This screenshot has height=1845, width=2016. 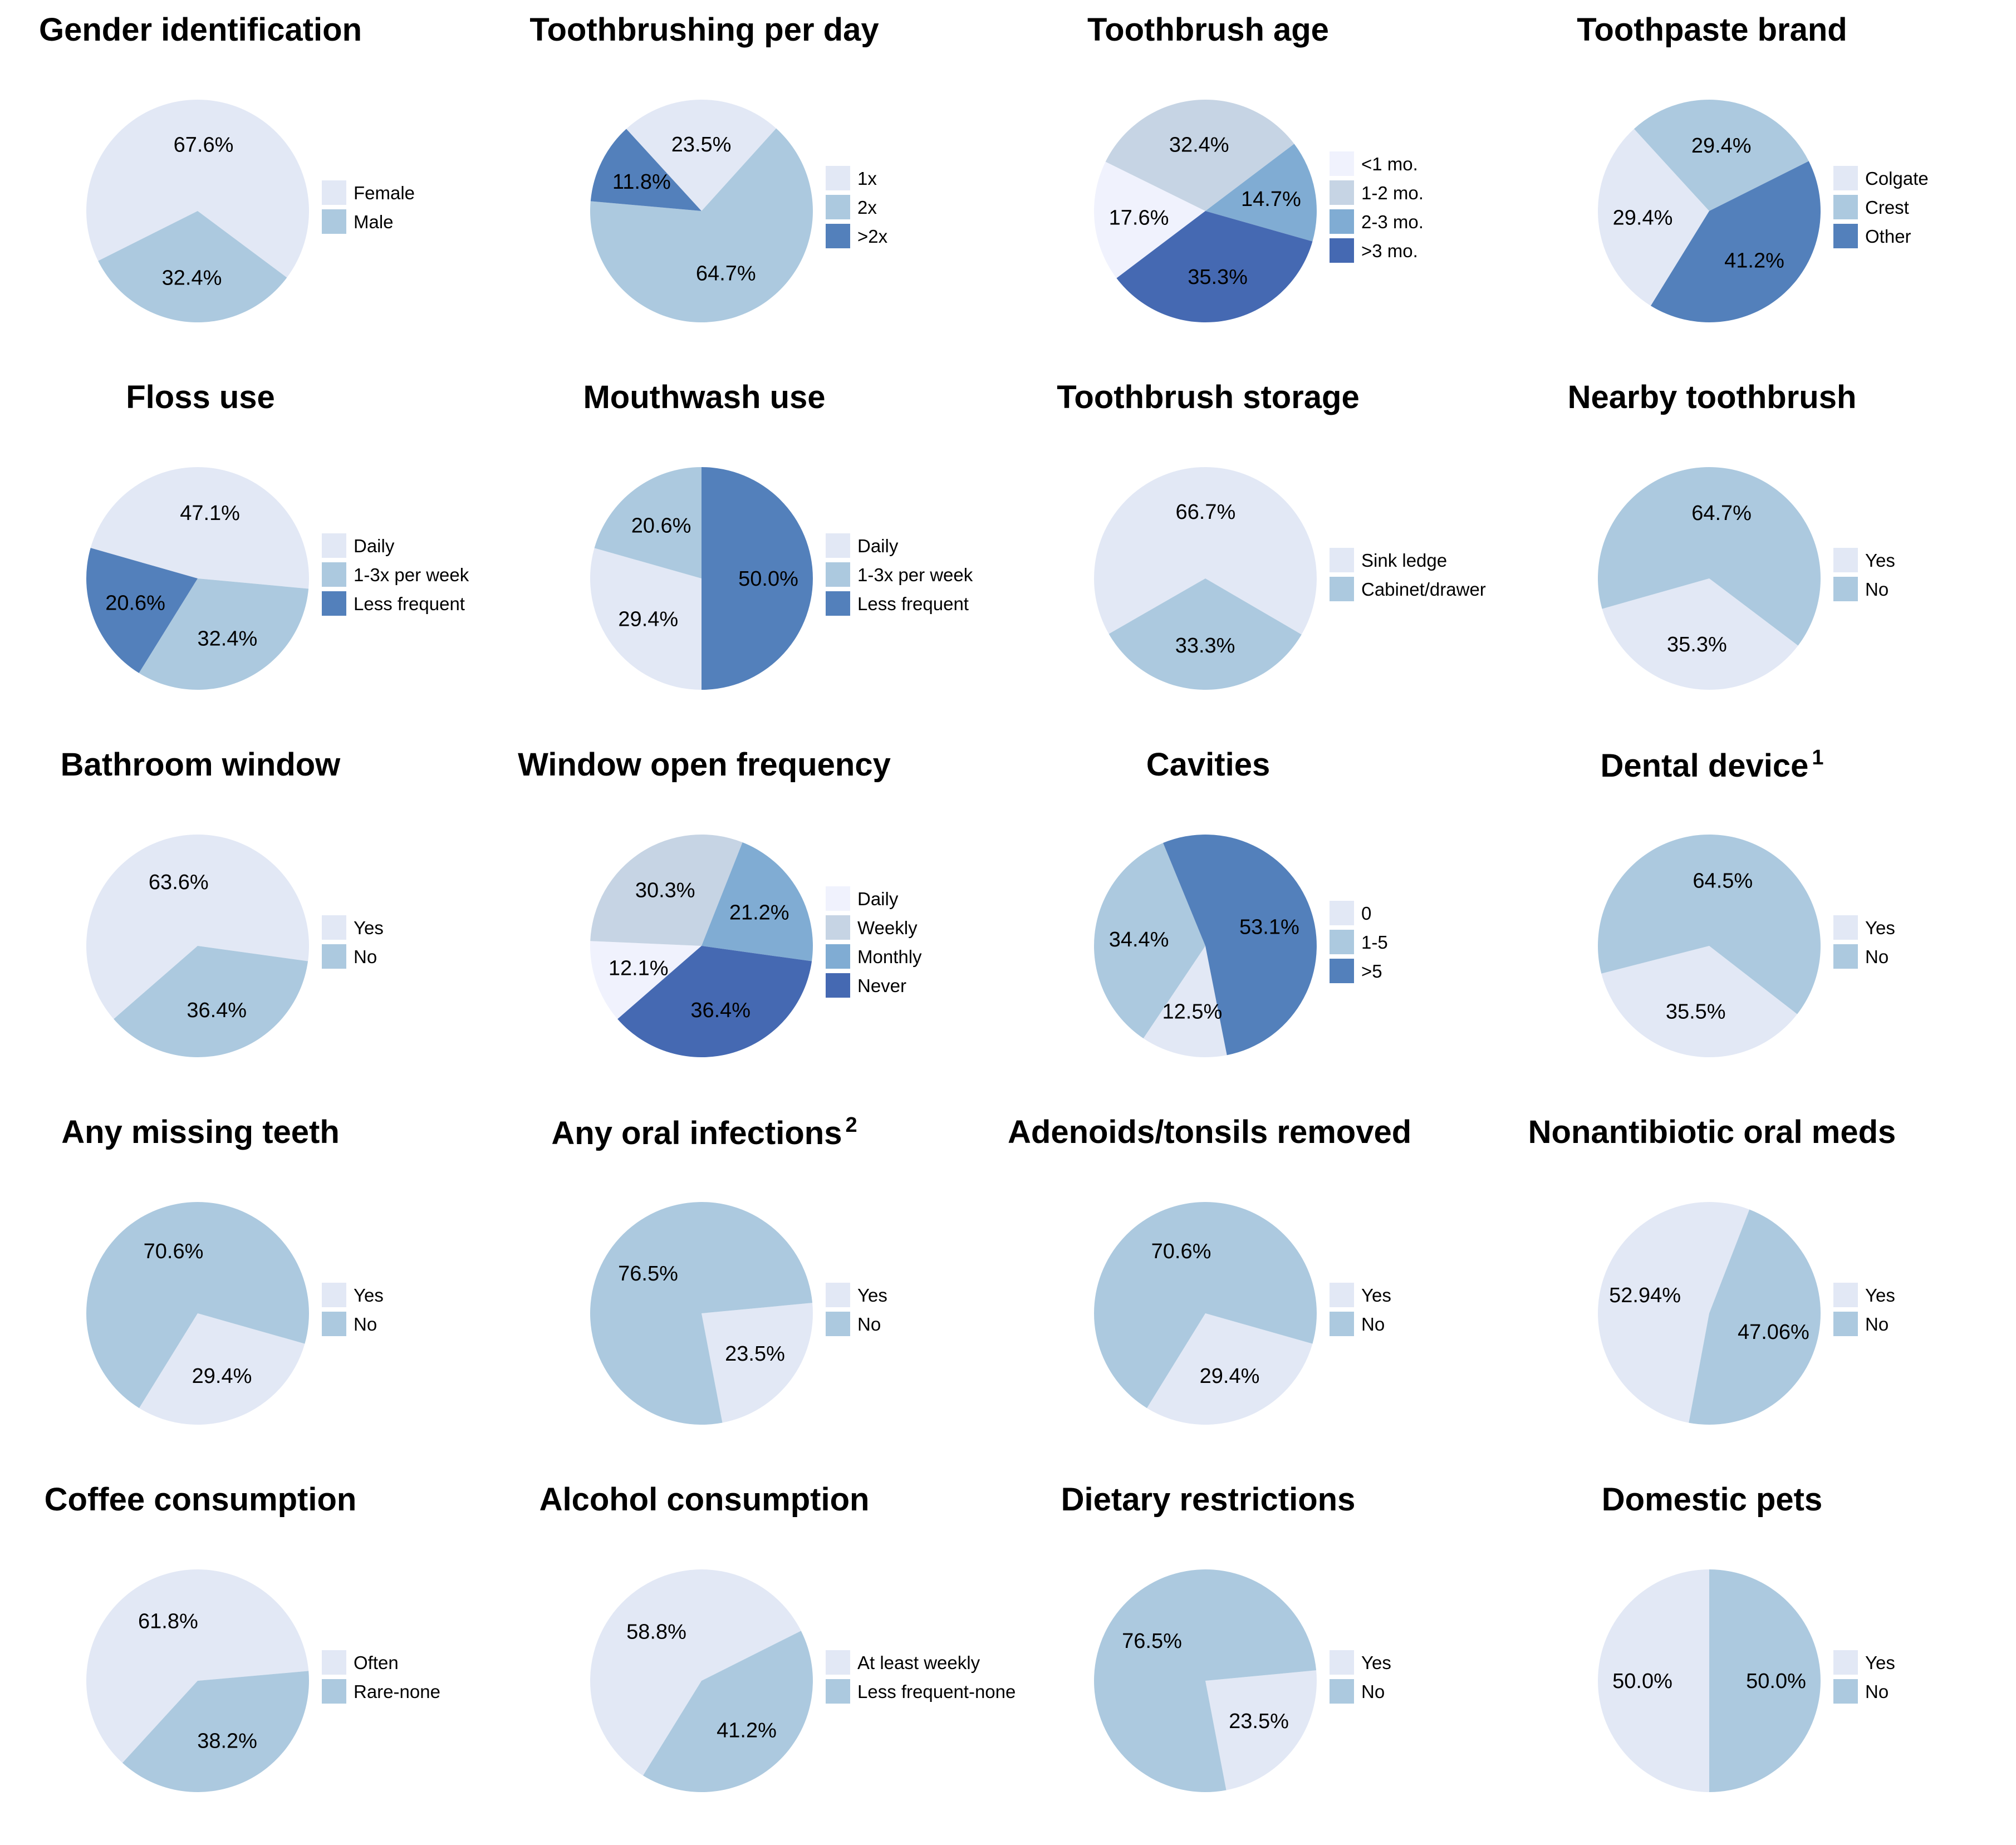 I want to click on chart-title-text: Dietary restrictions, so click(x=1208, y=1500).